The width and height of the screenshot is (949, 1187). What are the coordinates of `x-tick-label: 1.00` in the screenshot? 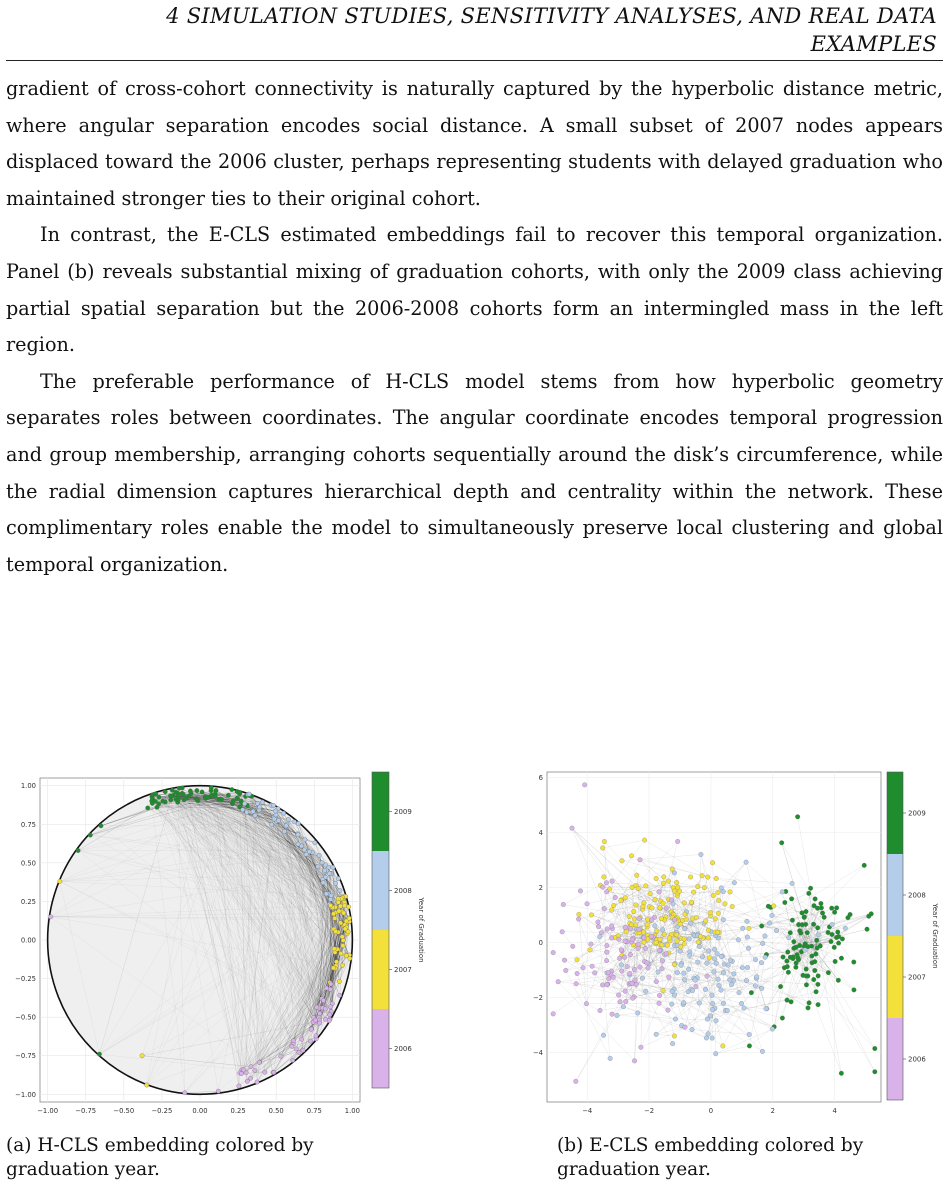 It's located at (352, 1111).